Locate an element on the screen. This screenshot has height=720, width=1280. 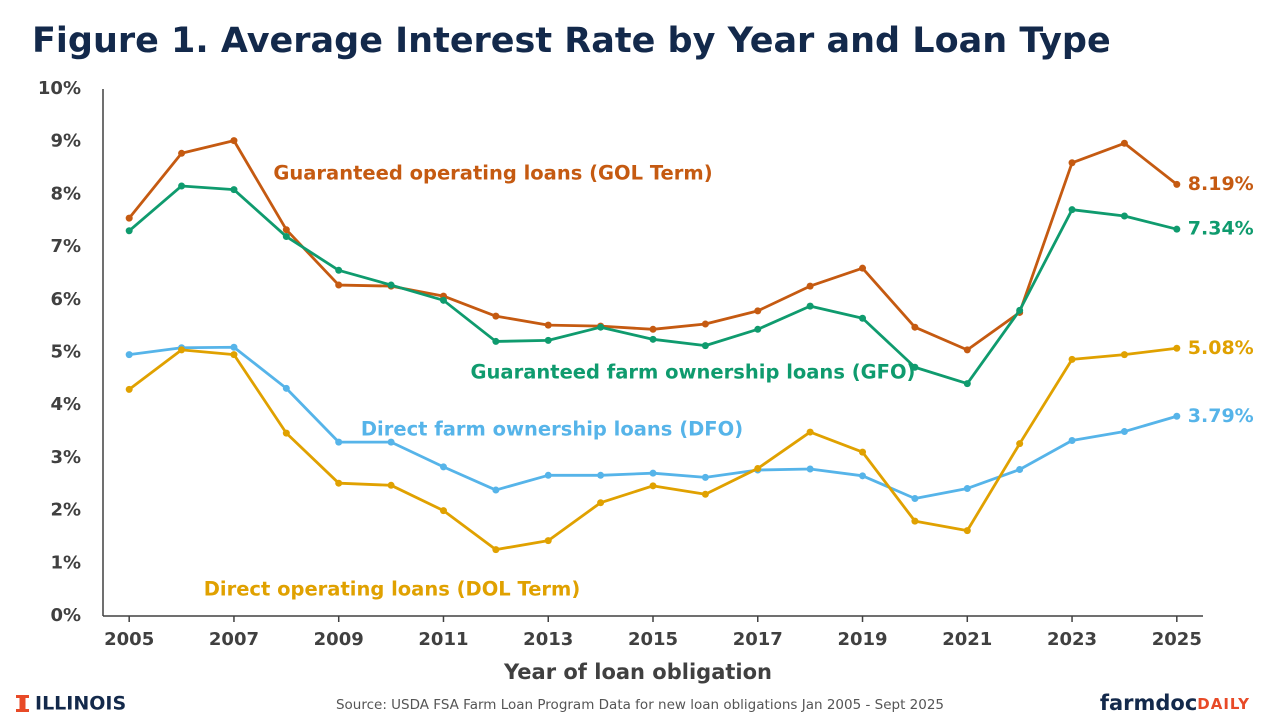
y-tick-label: 10% is located at coordinates (59, 88).